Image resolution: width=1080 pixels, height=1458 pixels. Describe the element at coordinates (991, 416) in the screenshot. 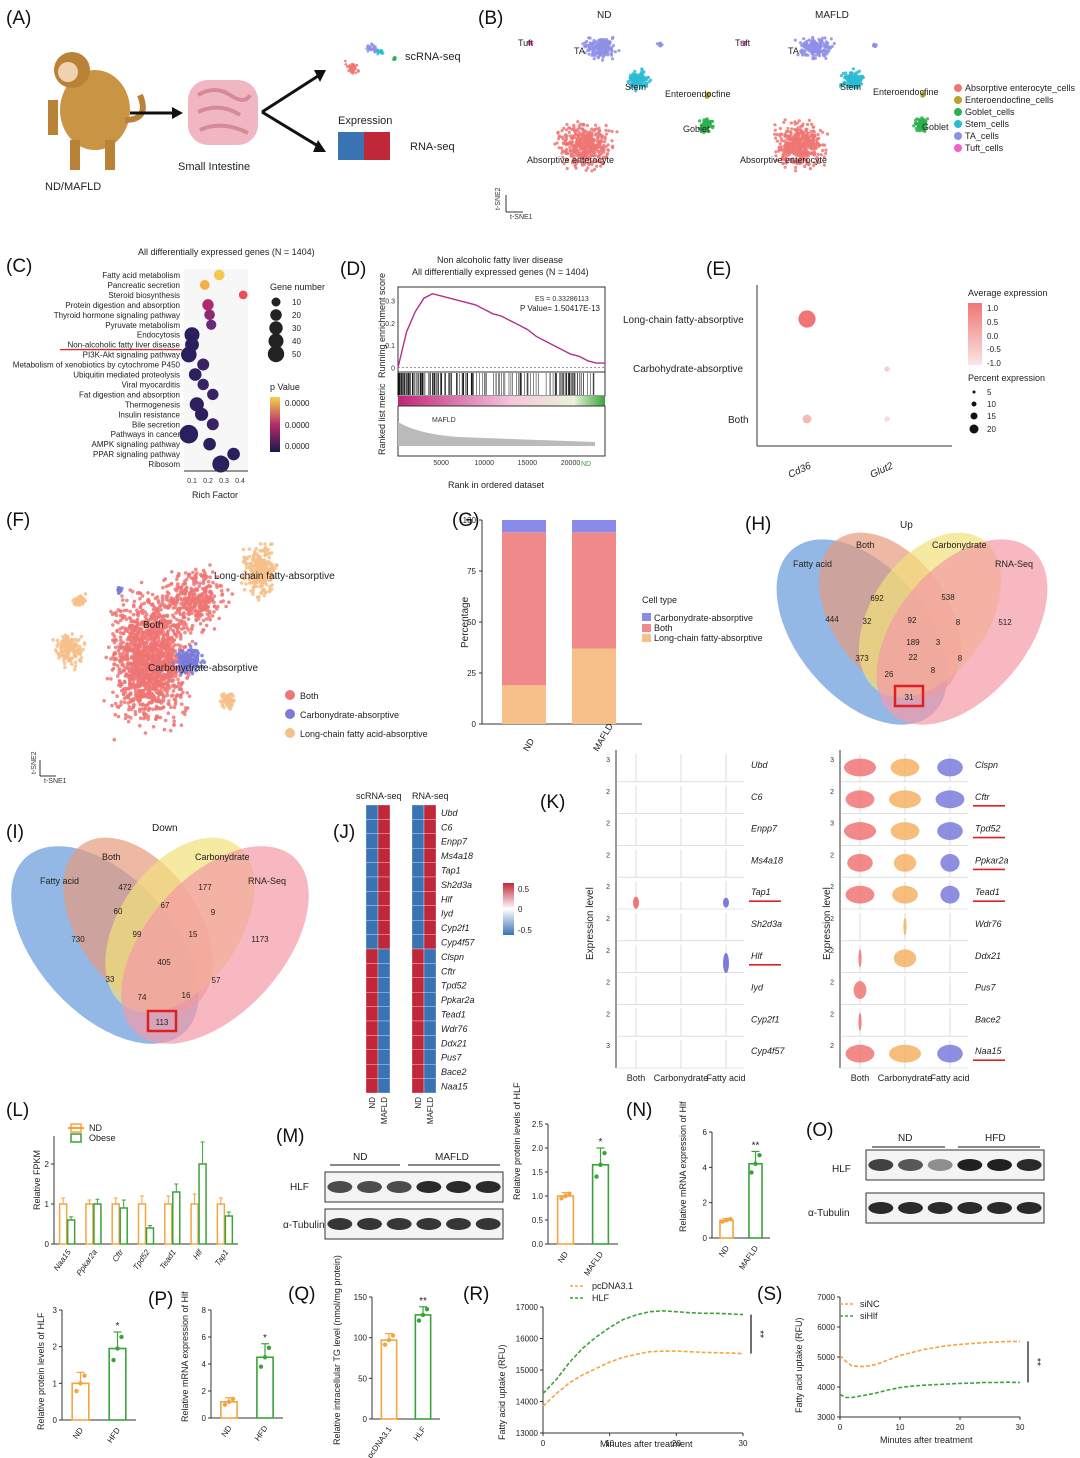

I see `e-pct-3: 15` at that location.